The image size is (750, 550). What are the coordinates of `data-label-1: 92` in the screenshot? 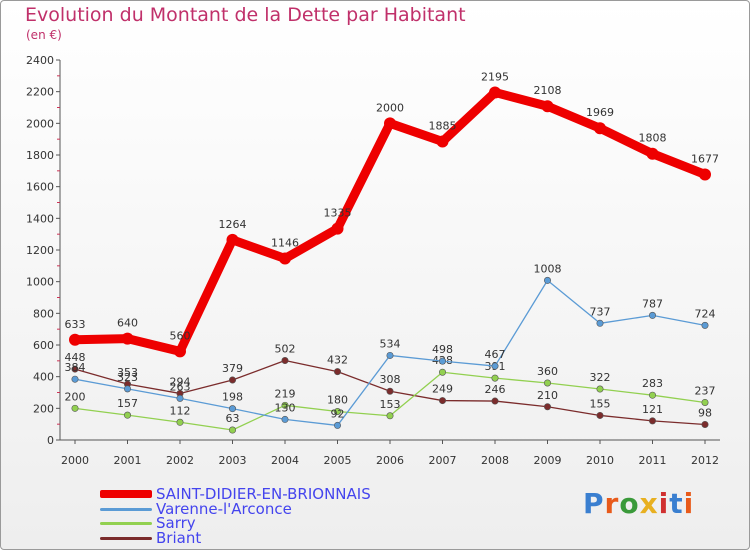 It's located at (338, 413).